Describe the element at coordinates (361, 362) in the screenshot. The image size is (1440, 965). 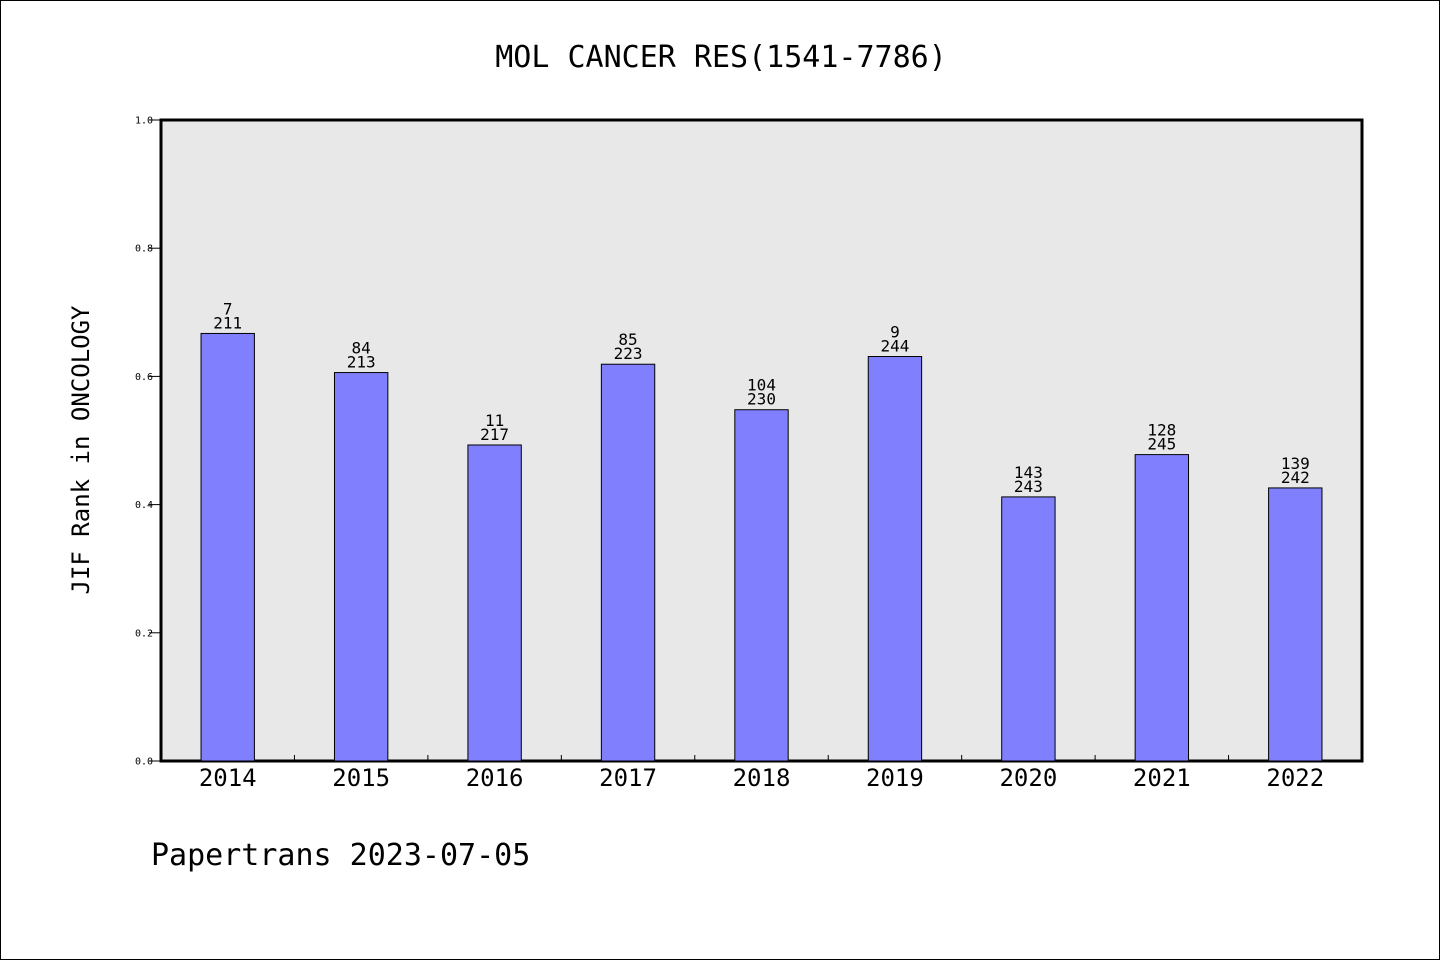
I see `total-label: 213` at that location.